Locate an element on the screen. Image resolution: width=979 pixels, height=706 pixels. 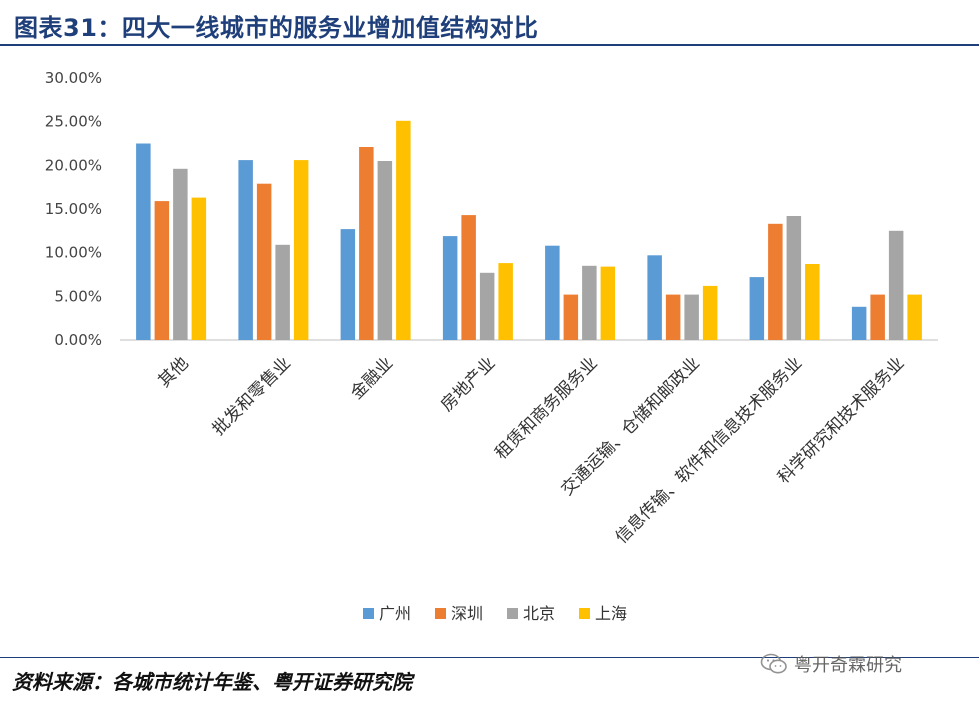
x-category-label: 信息传输、软件和信息技术服务业 is located at coordinates (709, 450).